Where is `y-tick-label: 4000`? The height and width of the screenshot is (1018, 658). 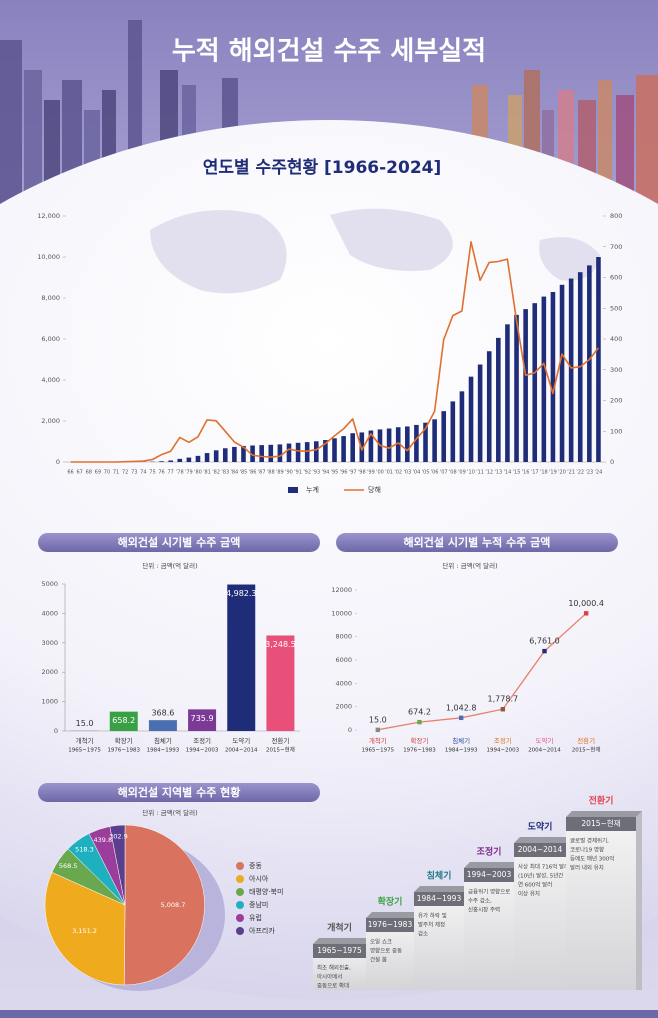
y-tick-label: 4000 is located at coordinates (343, 683).